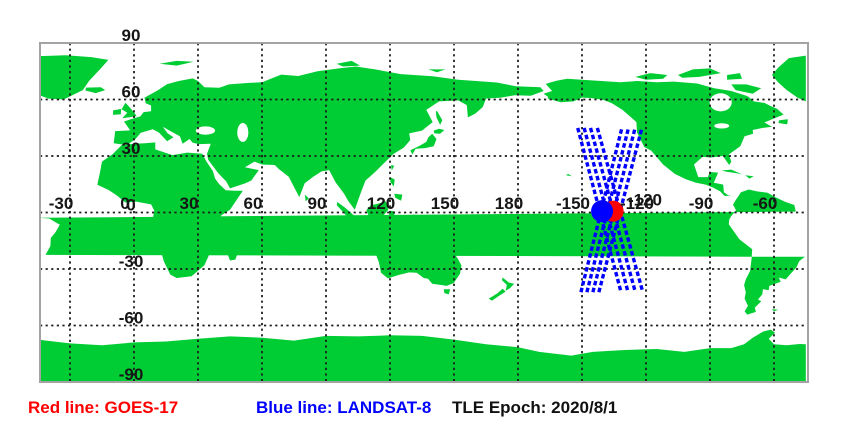 The height and width of the screenshot is (425, 850). Describe the element at coordinates (131, 261) in the screenshot. I see `latitude-label: -30` at that location.